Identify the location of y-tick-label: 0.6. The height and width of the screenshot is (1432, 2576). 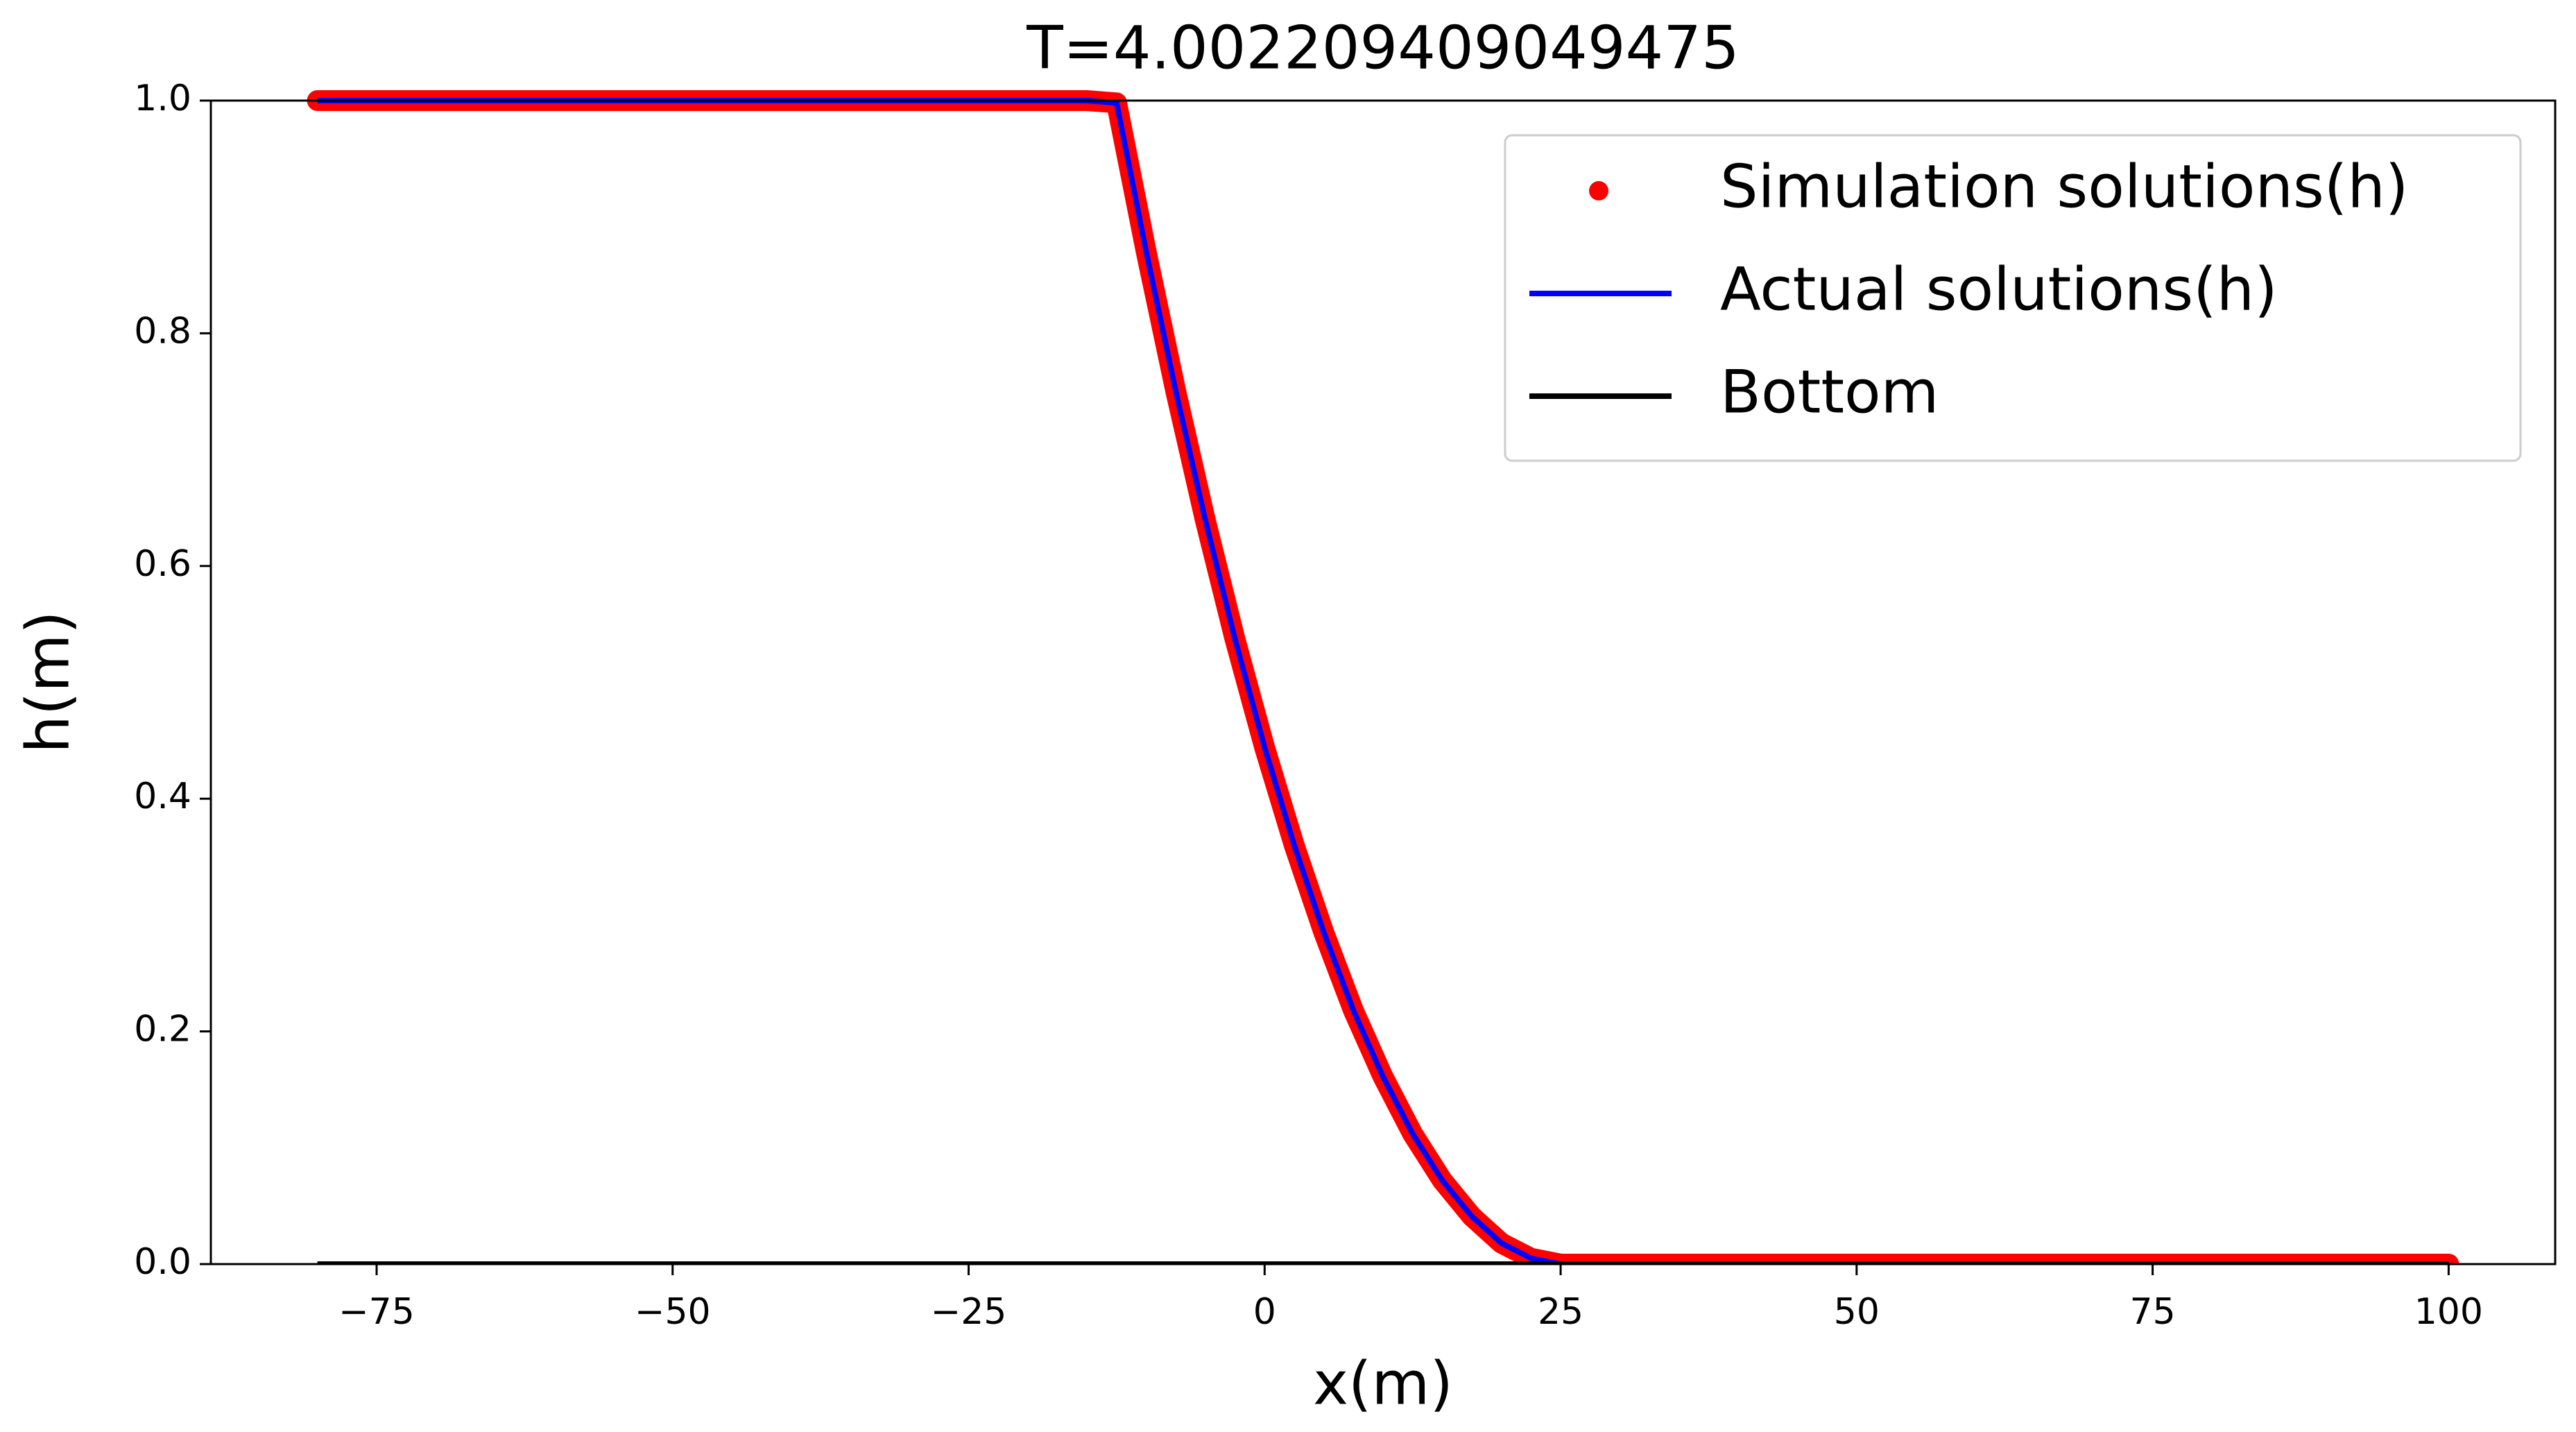
(162, 564).